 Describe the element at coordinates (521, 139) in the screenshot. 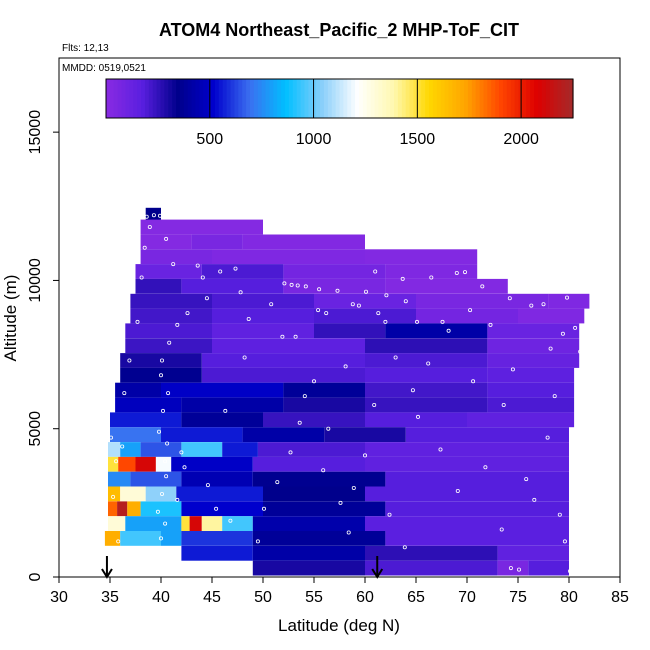

I see `colorbar-tick-label: 2000` at that location.